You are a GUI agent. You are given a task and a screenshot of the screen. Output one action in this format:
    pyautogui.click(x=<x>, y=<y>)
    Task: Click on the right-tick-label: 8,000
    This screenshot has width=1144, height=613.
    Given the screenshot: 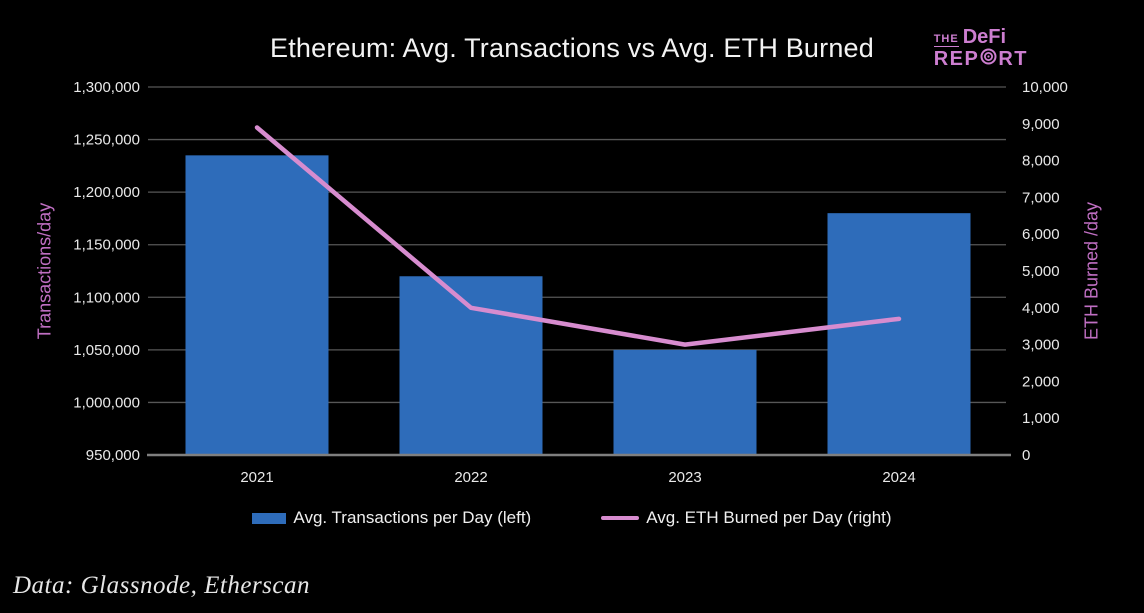 What is the action you would take?
    pyautogui.click(x=1041, y=161)
    